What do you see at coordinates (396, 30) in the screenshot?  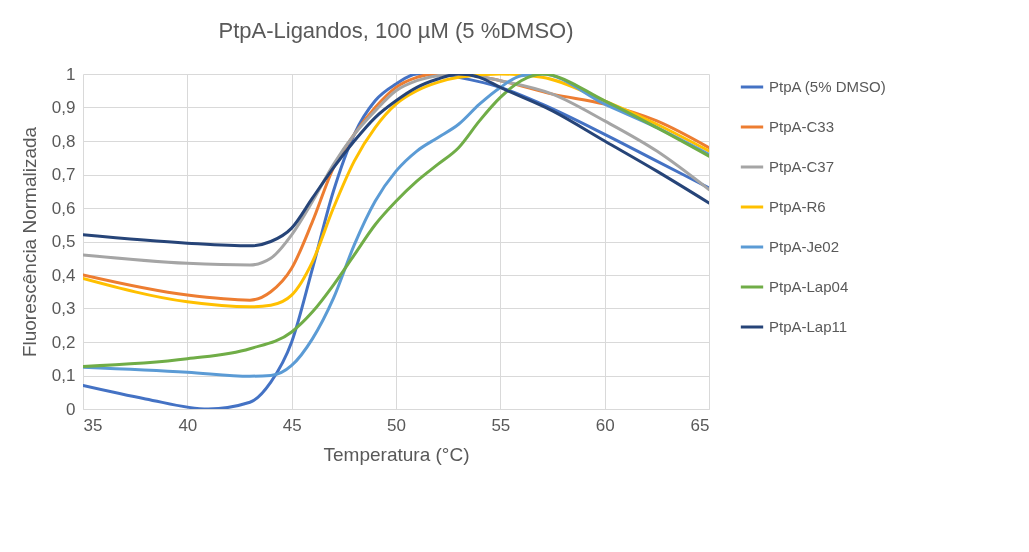 I see `chart-title: PtpA-Ligandos, 100 µM (5 %DMSO)` at bounding box center [396, 30].